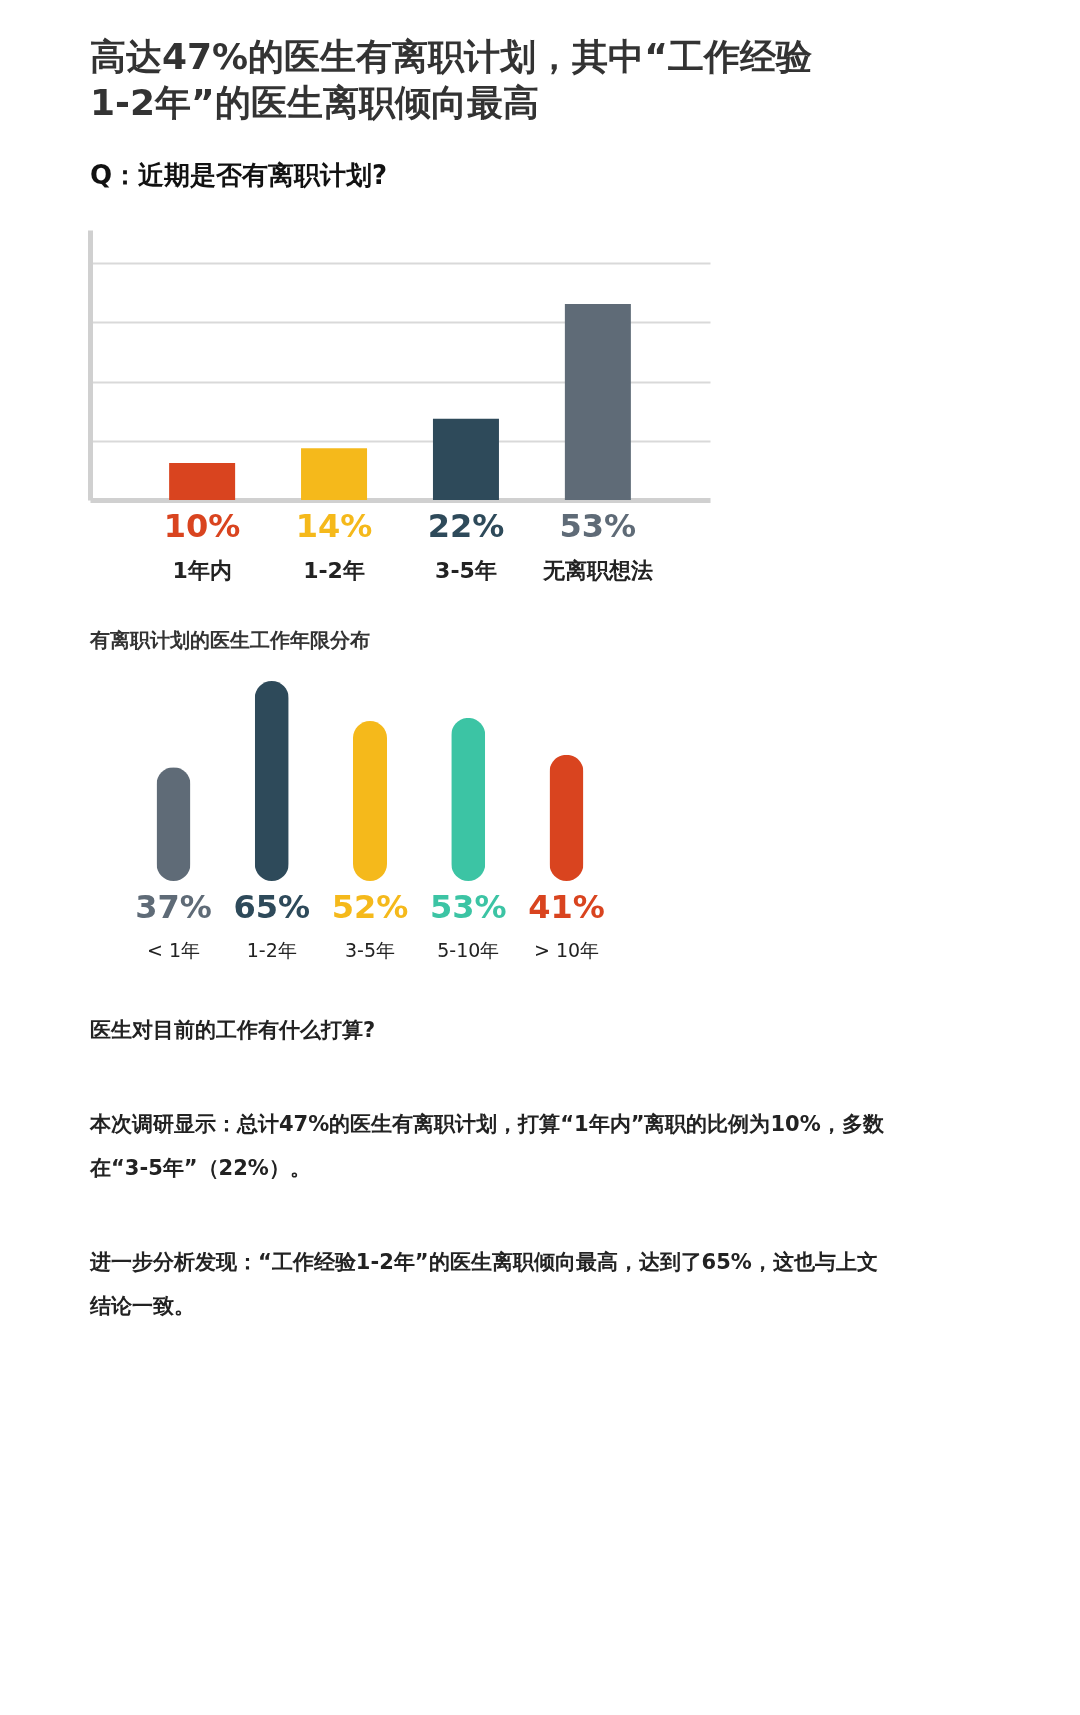 This screenshot has height=1715, width=1080. I want to click on x-tick-label: < 1年, so click(173, 949).